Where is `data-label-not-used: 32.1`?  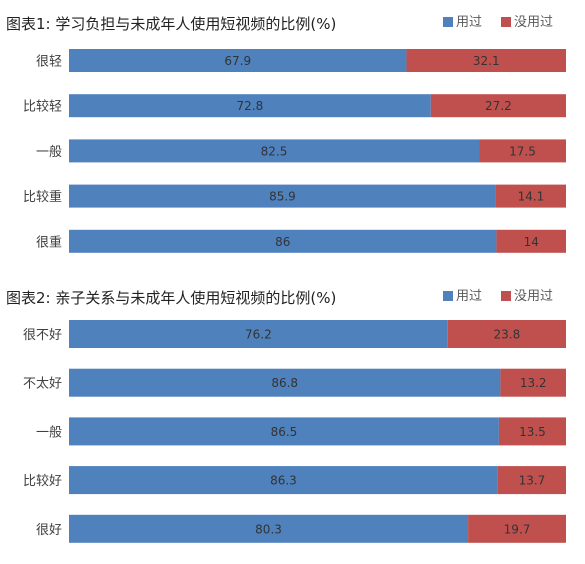
data-label-not-used: 32.1 is located at coordinates (486, 61).